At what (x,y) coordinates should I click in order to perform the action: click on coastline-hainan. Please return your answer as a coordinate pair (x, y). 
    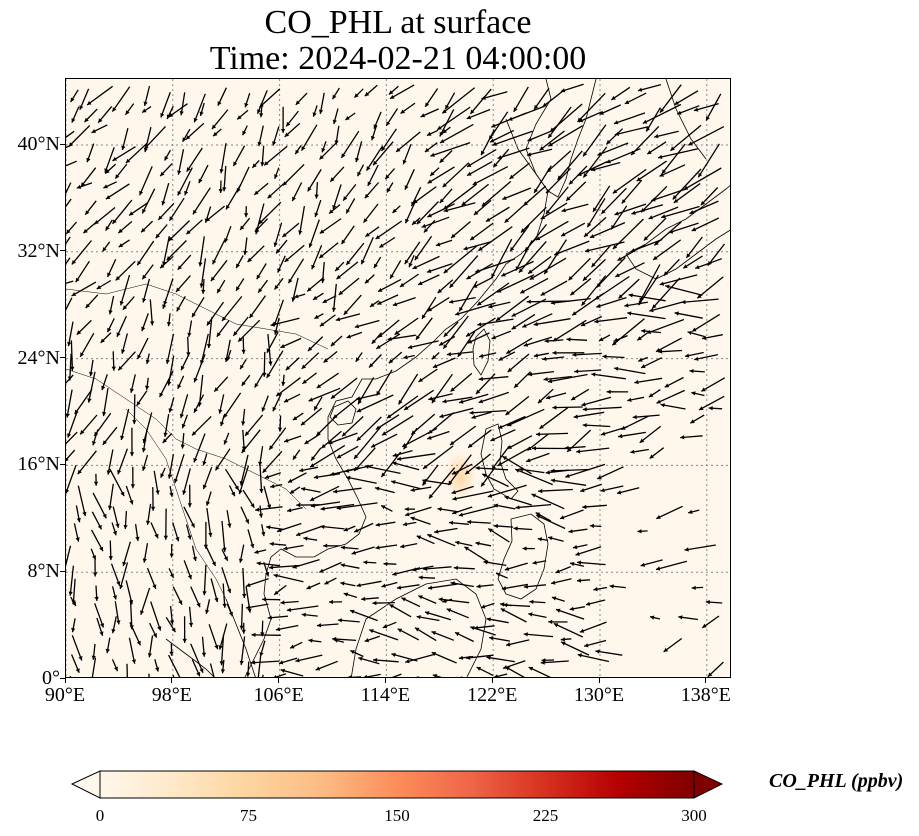
    Looking at the image, I should click on (343, 413).